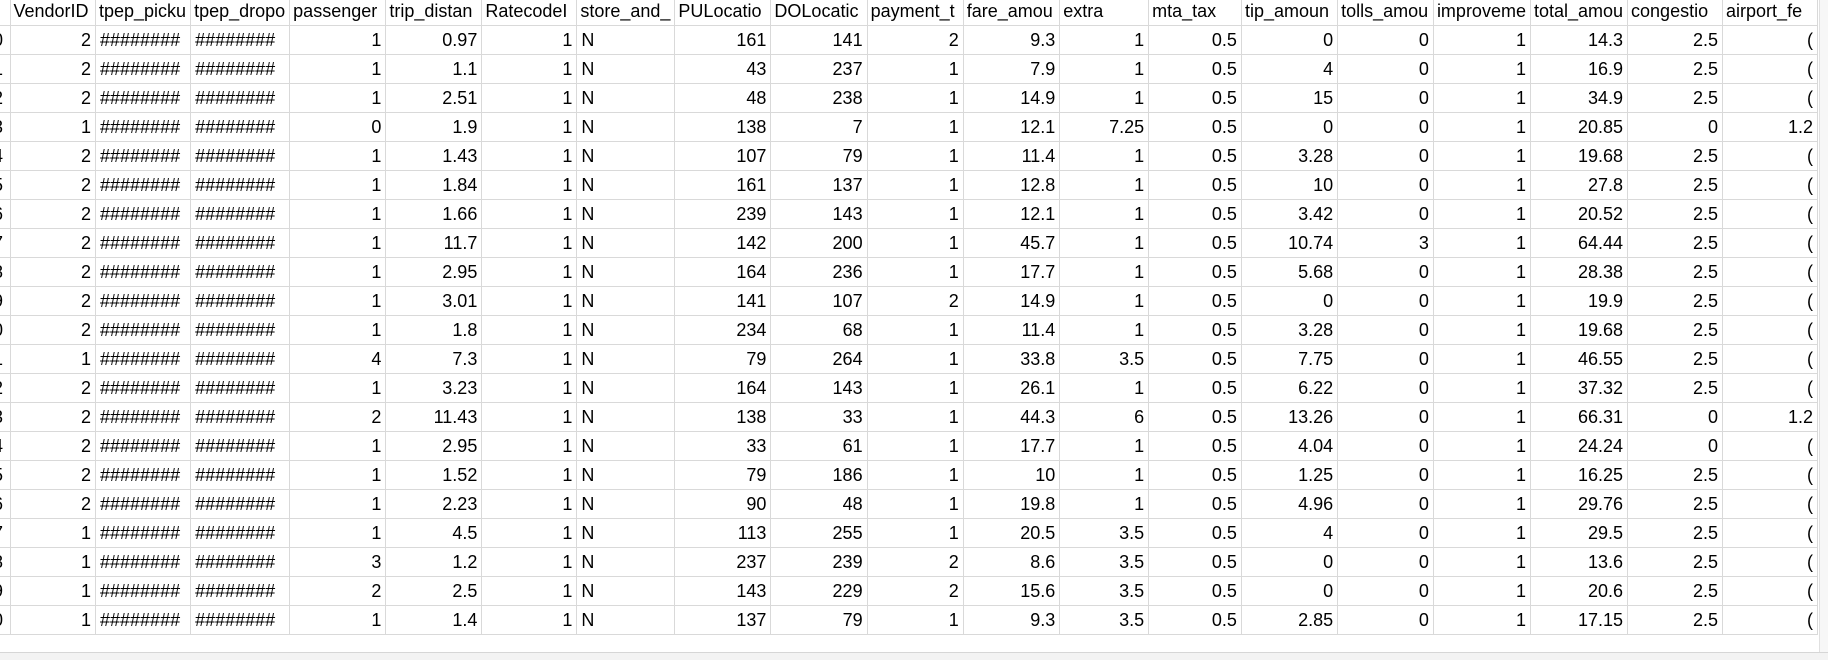 This screenshot has width=1828, height=660. Describe the element at coordinates (1289, 504) in the screenshot. I see `grid-cell: 4.96` at that location.